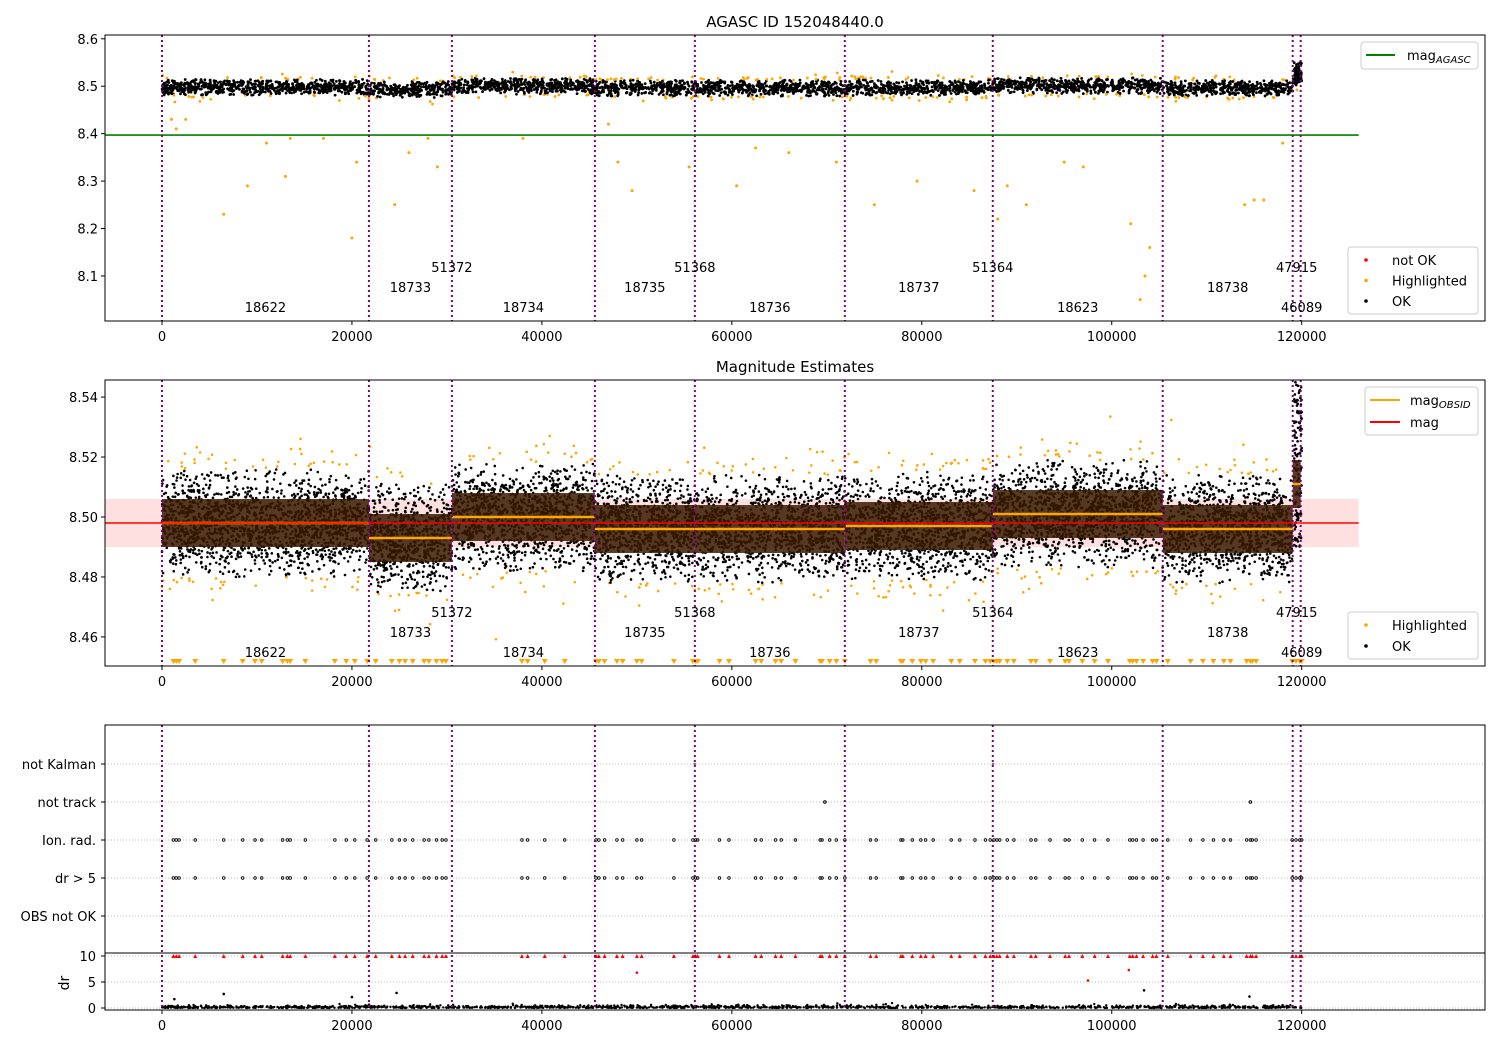 The width and height of the screenshot is (1500, 1050). What do you see at coordinates (1077, 308) in the screenshot?
I see `obsid-label: 18623` at bounding box center [1077, 308].